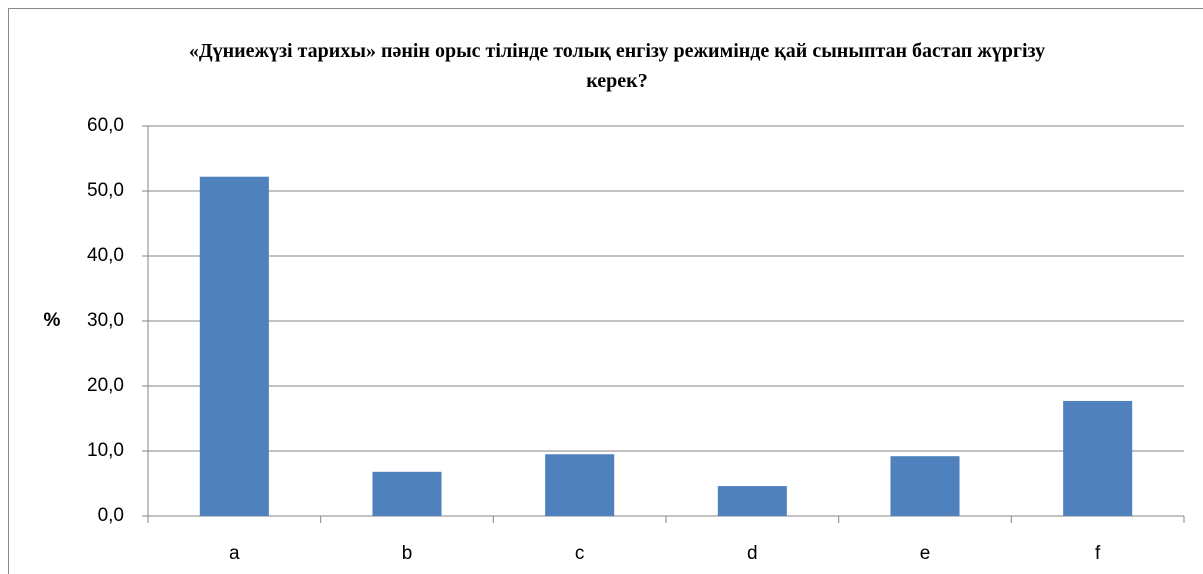 Image resolution: width=1203 pixels, height=574 pixels. What do you see at coordinates (105, 320) in the screenshot?
I see `y-tick-label: 30,0` at bounding box center [105, 320].